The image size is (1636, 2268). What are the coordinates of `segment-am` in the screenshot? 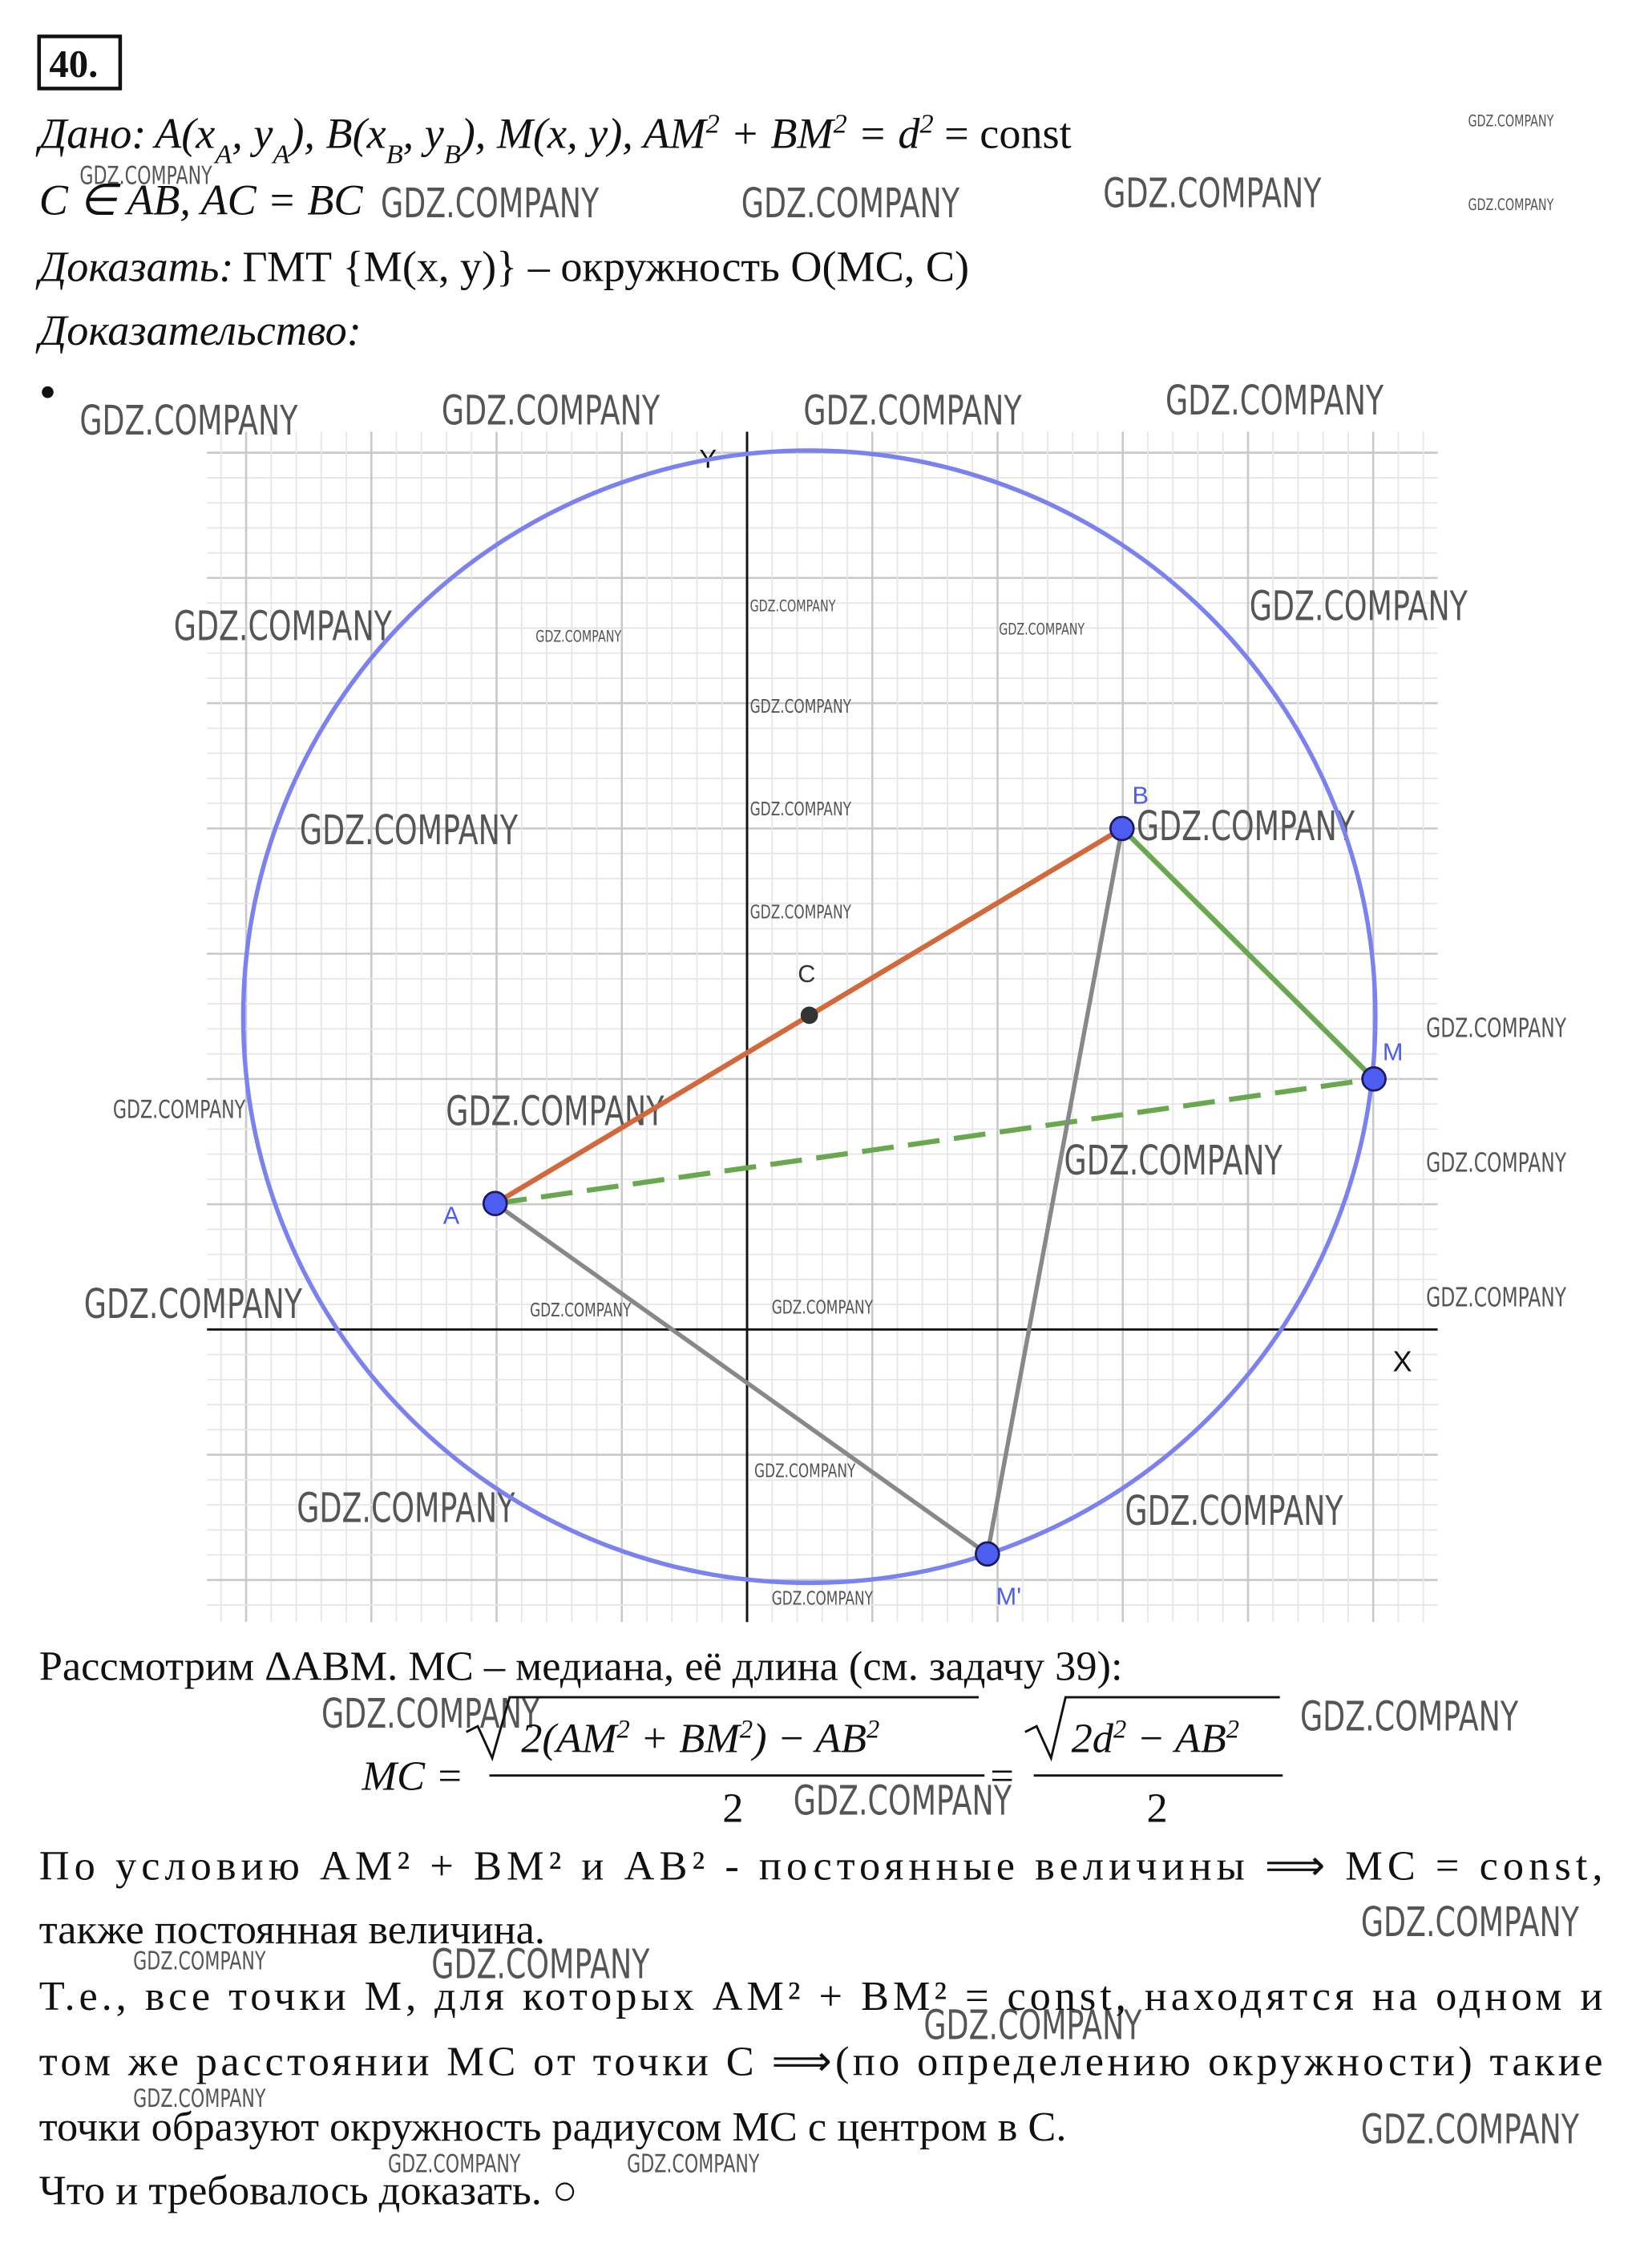 It's located at (935, 1141).